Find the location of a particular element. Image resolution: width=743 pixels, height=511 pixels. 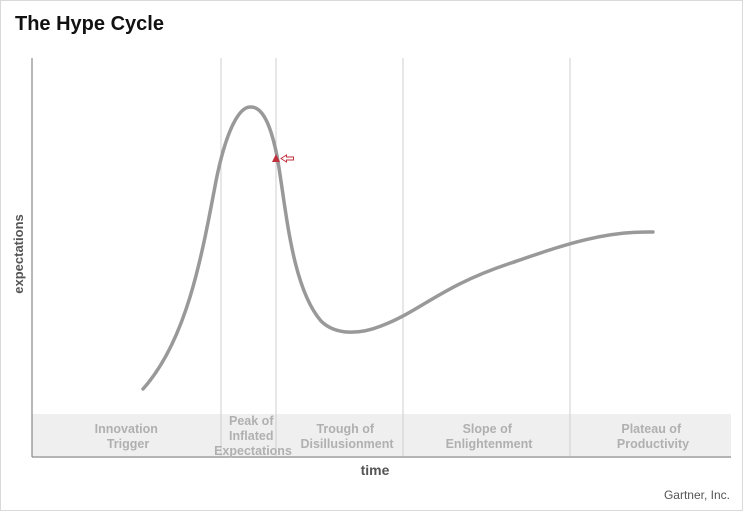

left-arrow-icon is located at coordinates (287, 158).